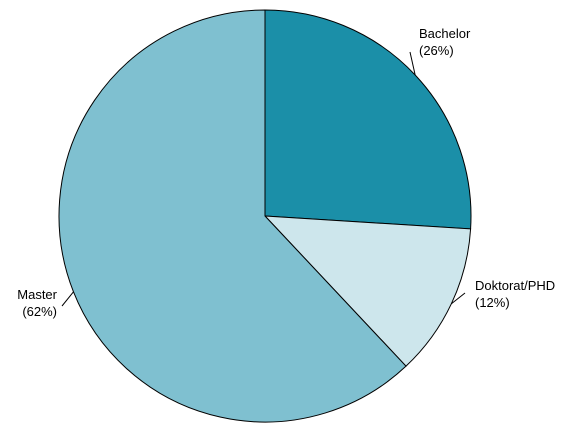 This screenshot has height=423, width=569. What do you see at coordinates (412, 63) in the screenshot?
I see `leader-line-bachelor` at bounding box center [412, 63].